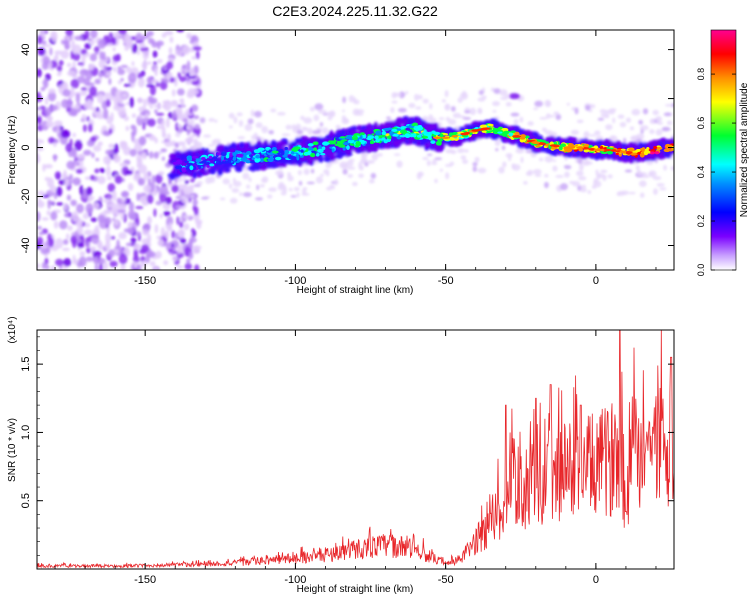  I want to click on spectrogram-ytick-label: -40, so click(26, 246).